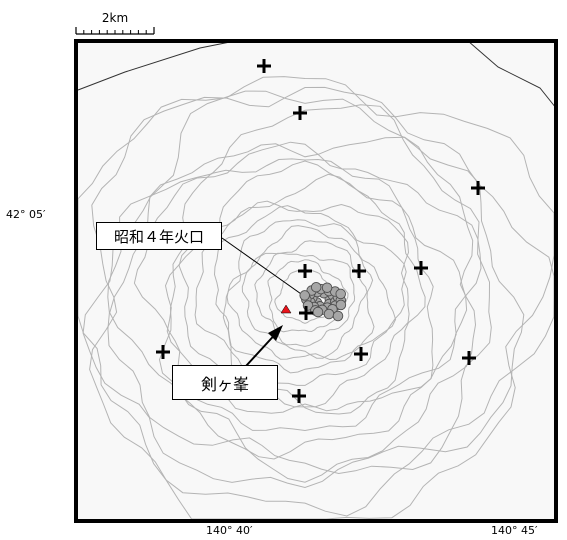 The image size is (567, 540). I want to click on peak-arrow, so click(264, 346).